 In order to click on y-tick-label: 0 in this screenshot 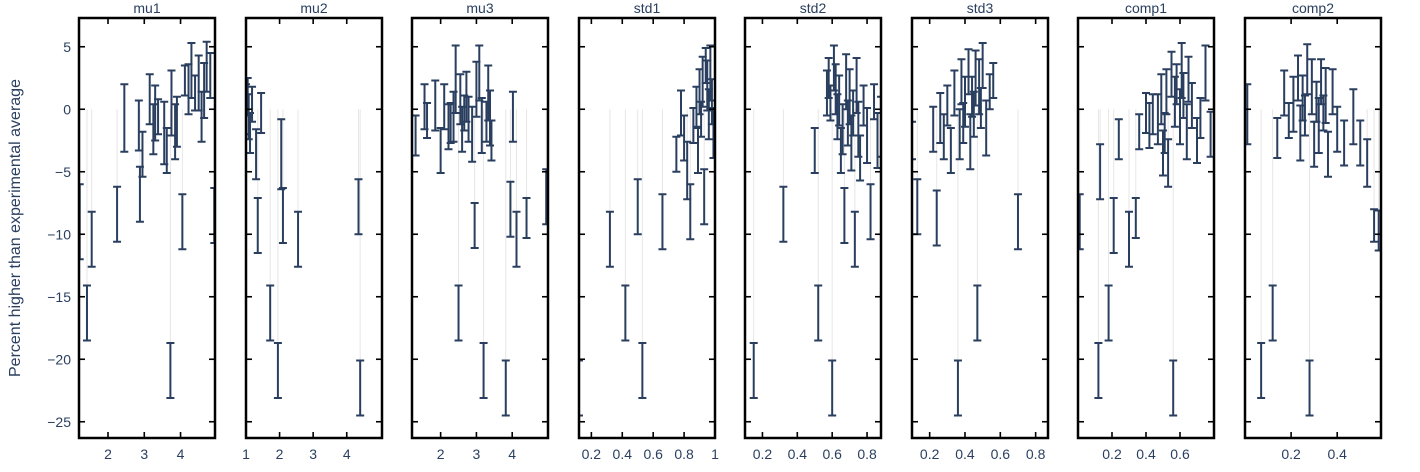, I will do `click(67, 109)`.